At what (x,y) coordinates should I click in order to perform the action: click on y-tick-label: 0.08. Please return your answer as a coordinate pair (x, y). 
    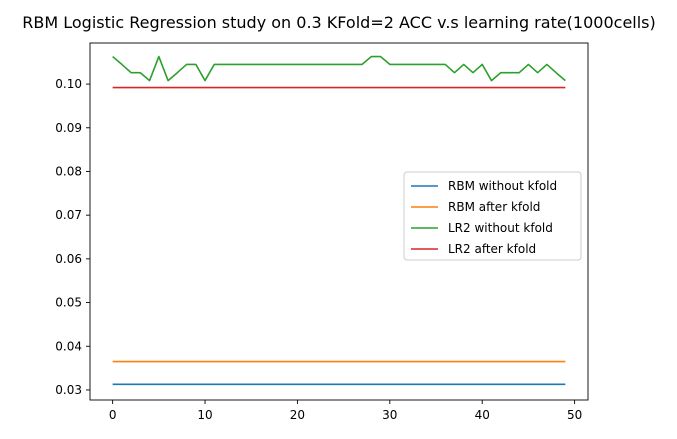
    Looking at the image, I should click on (68, 171).